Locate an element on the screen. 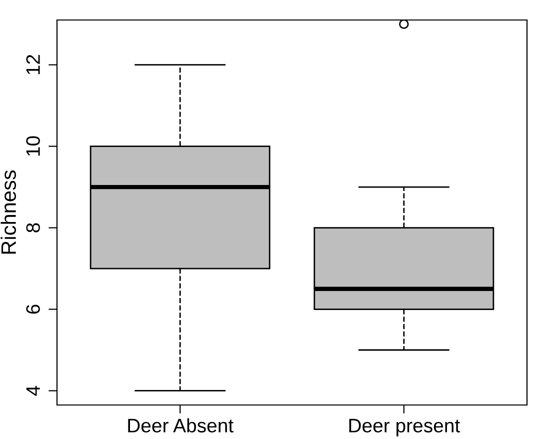 The image size is (542, 439). y-tick-label: 6 is located at coordinates (33, 309).